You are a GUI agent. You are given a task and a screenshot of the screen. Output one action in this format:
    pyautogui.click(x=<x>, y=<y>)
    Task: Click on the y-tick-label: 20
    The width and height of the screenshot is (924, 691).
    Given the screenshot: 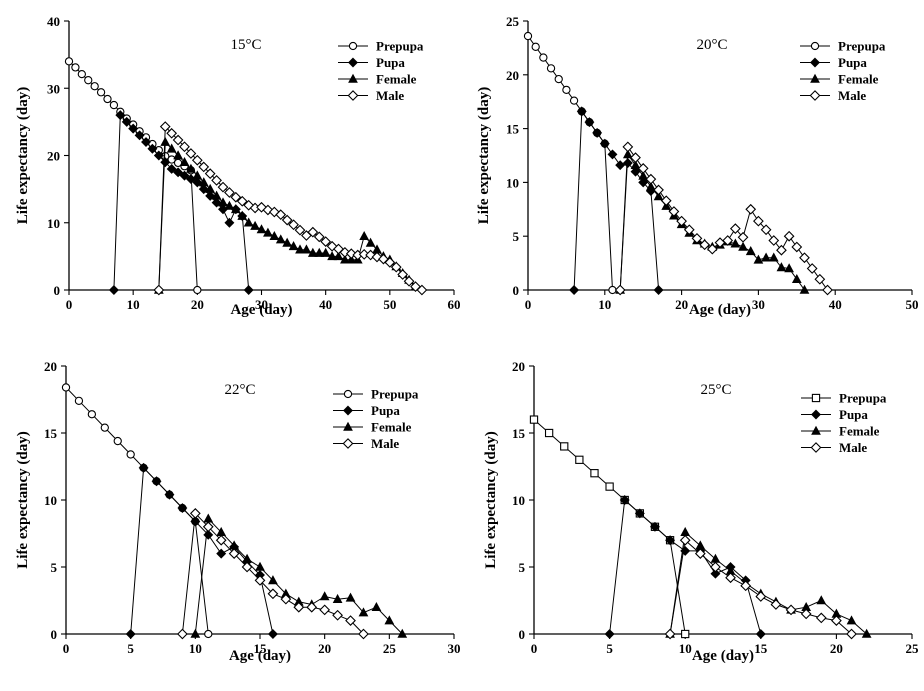 What is the action you would take?
    pyautogui.click(x=50, y=366)
    